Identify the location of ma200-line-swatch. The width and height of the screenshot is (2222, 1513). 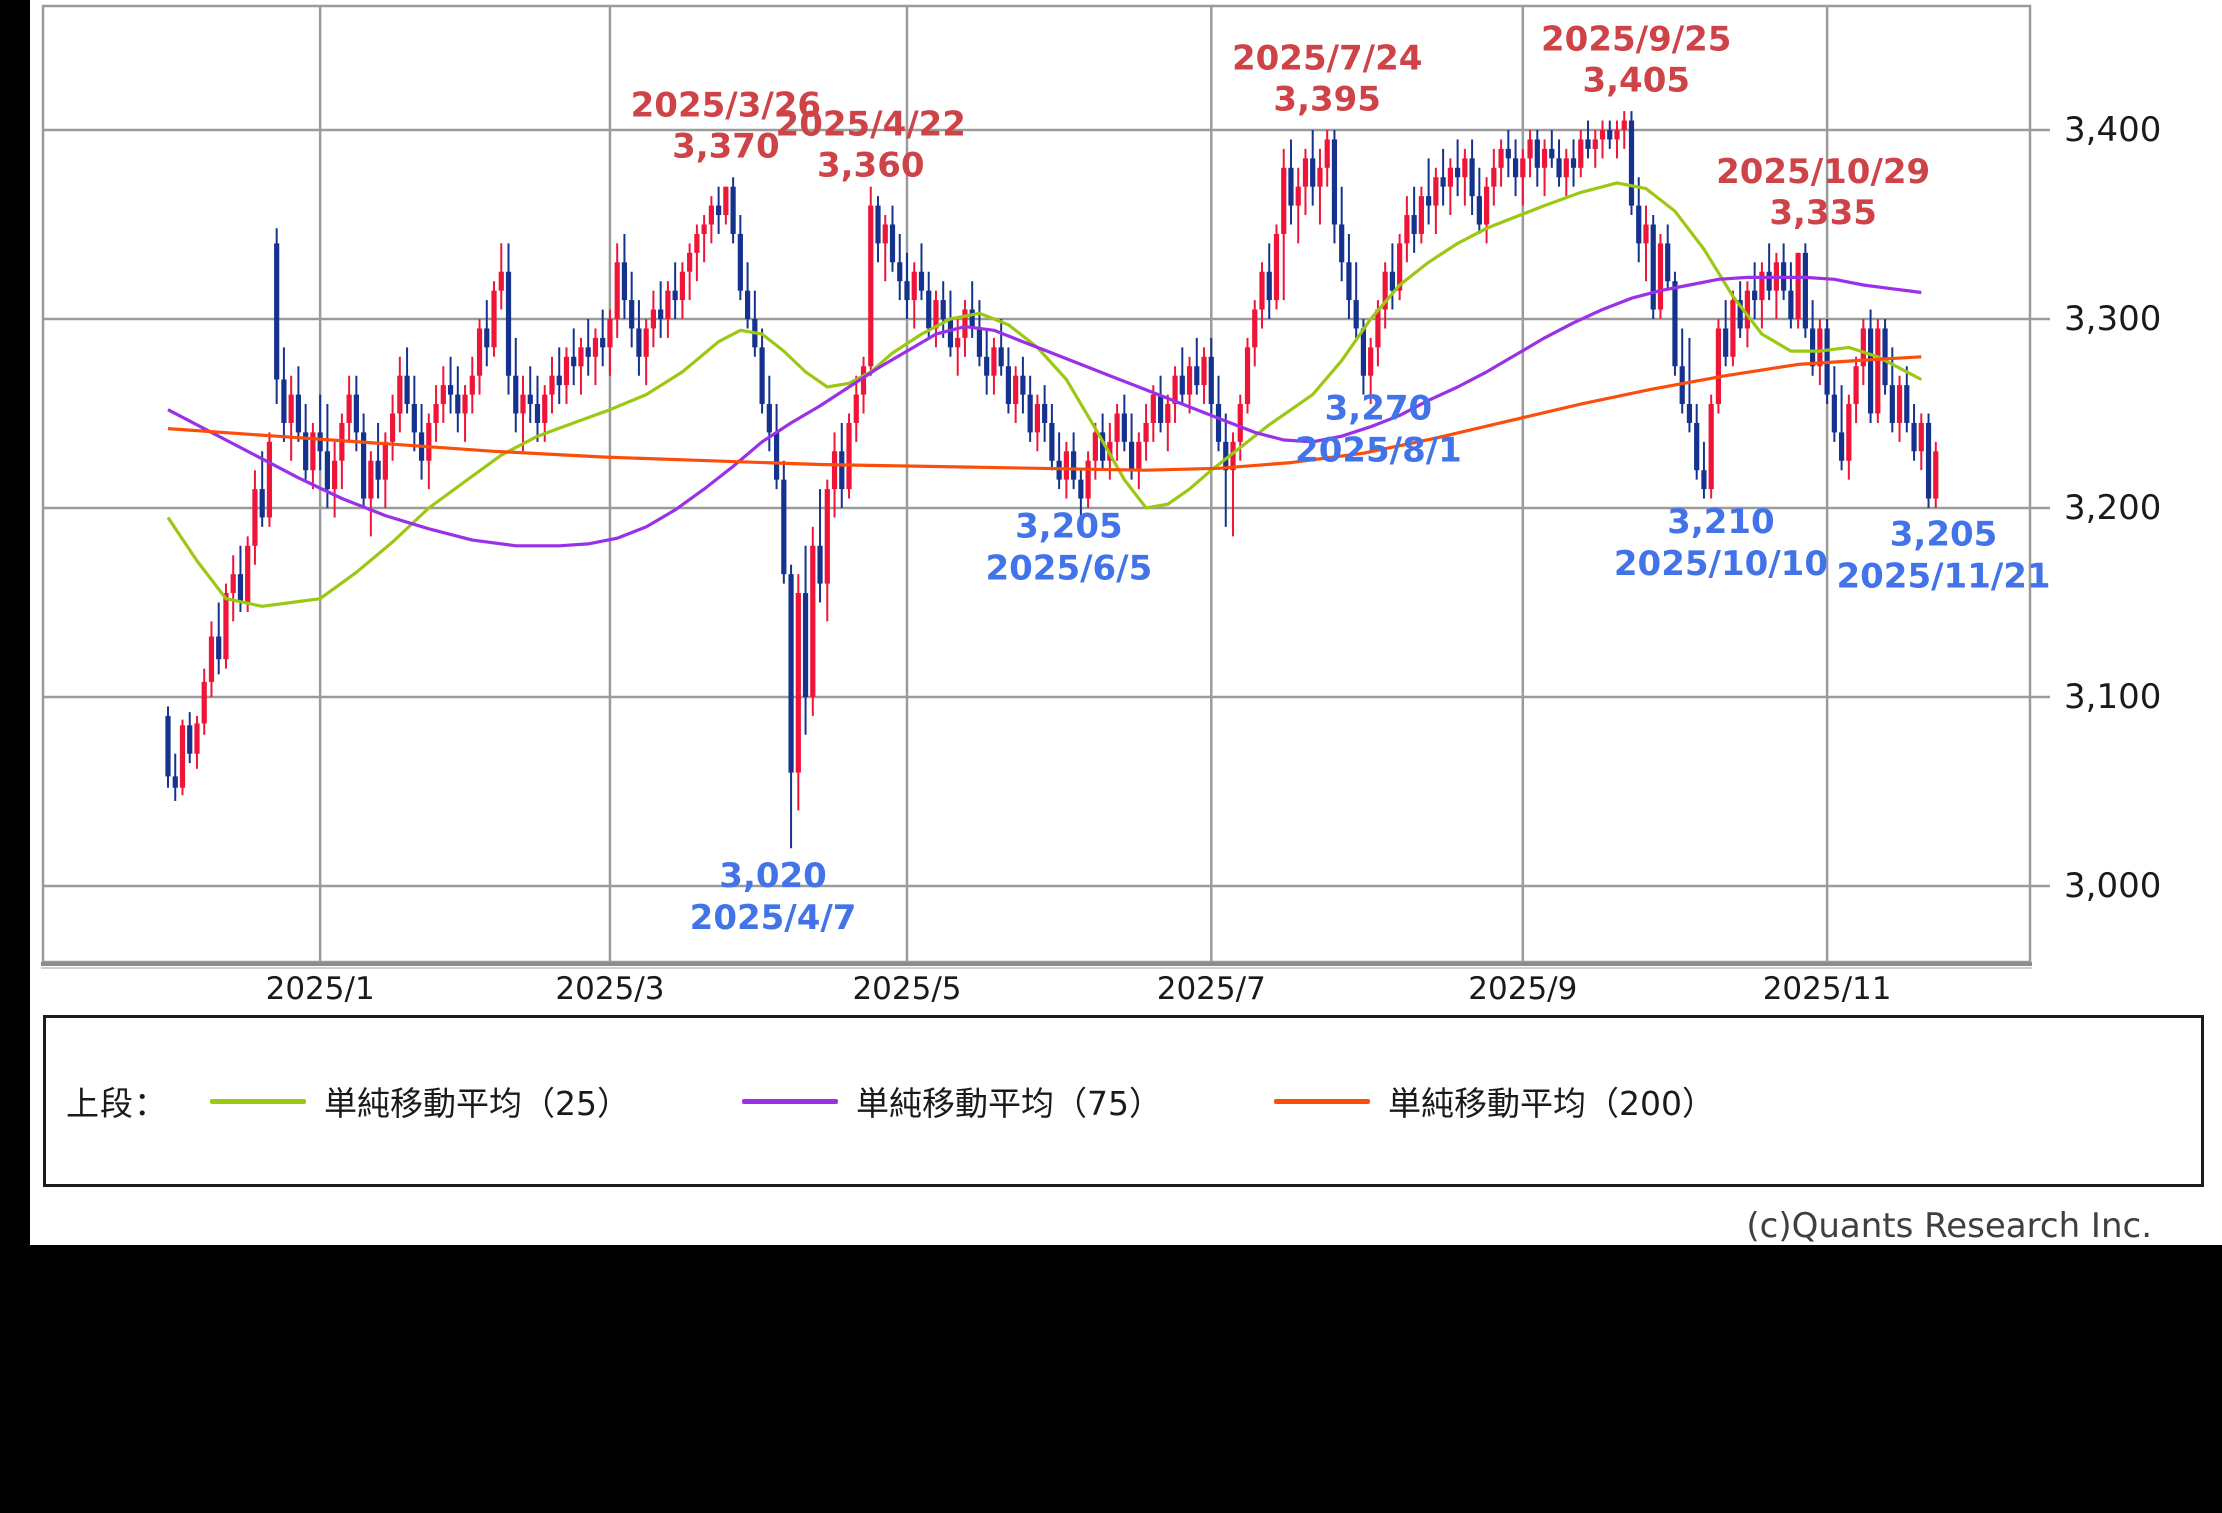
(1322, 1101).